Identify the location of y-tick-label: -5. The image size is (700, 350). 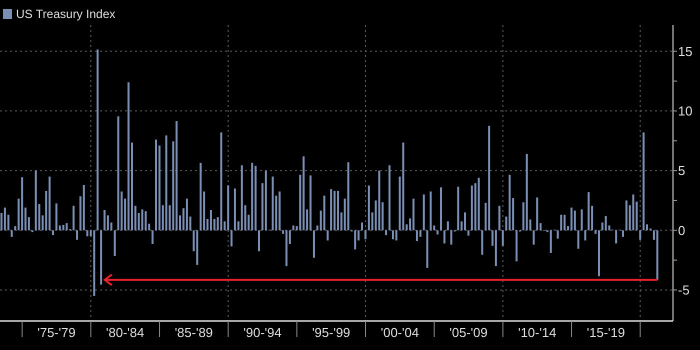
(684, 290).